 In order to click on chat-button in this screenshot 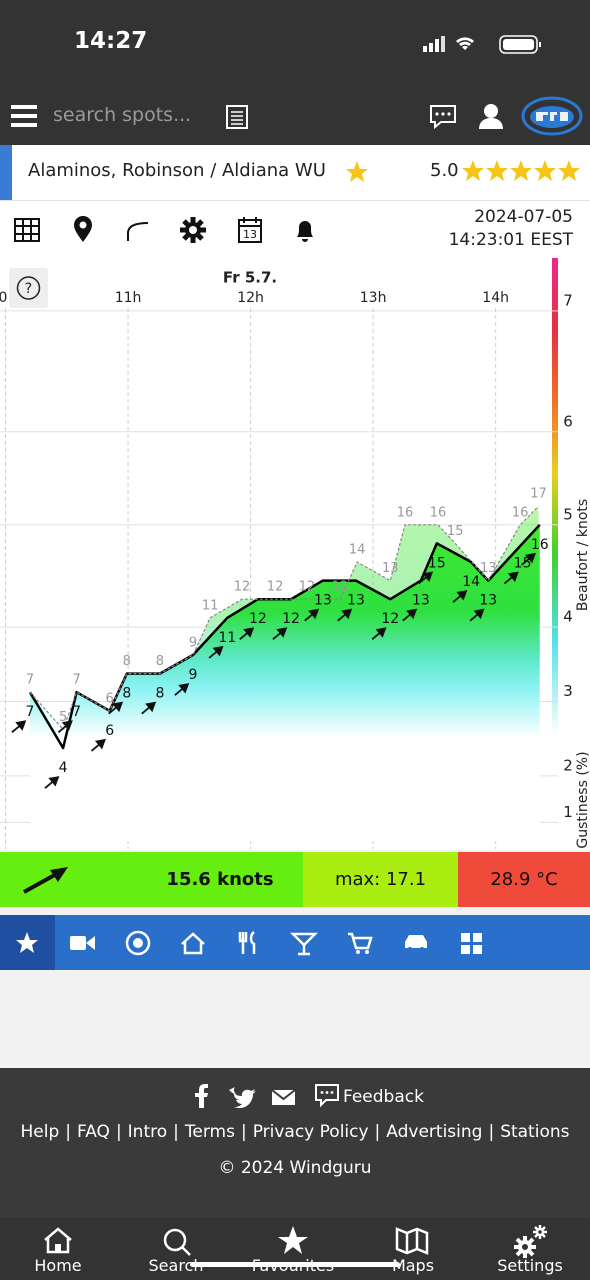, I will do `click(443, 117)`.